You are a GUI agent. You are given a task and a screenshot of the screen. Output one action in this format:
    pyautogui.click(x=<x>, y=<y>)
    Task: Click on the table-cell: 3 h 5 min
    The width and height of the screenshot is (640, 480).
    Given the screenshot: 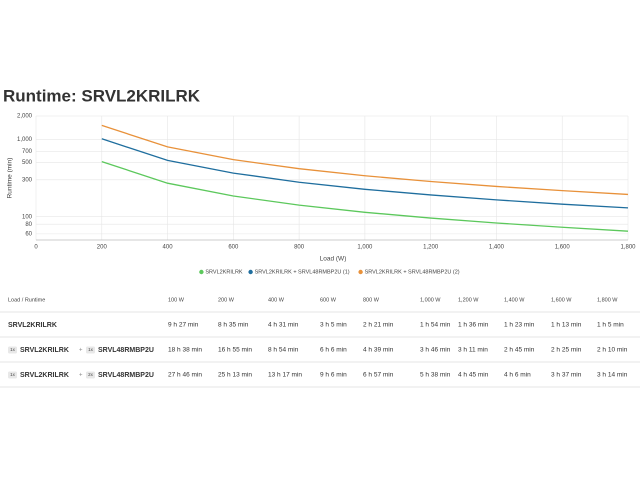 What is the action you would take?
    pyautogui.click(x=333, y=325)
    